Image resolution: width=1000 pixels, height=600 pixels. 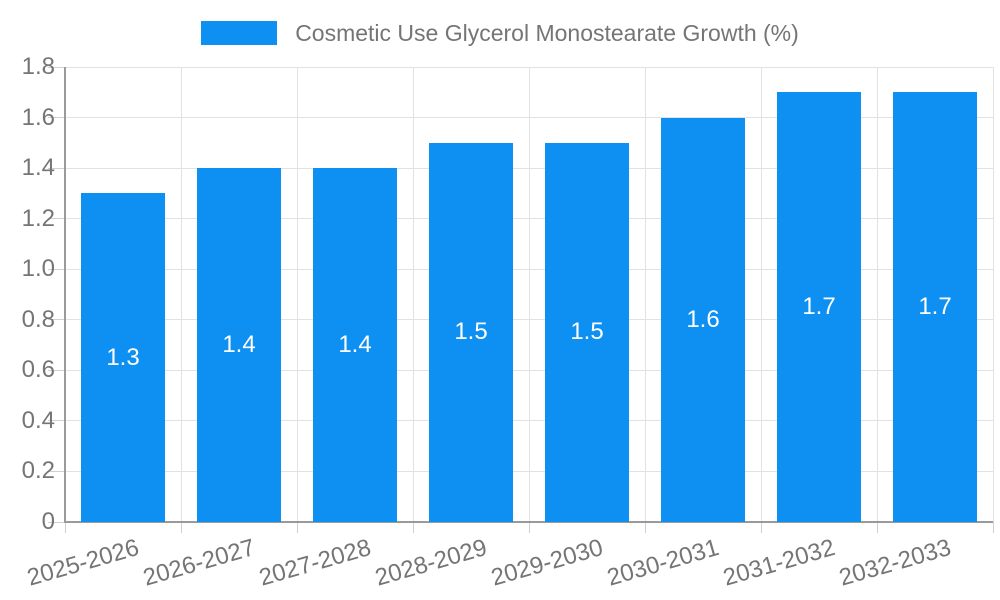 I want to click on bar-2027-2028, so click(x=355, y=345).